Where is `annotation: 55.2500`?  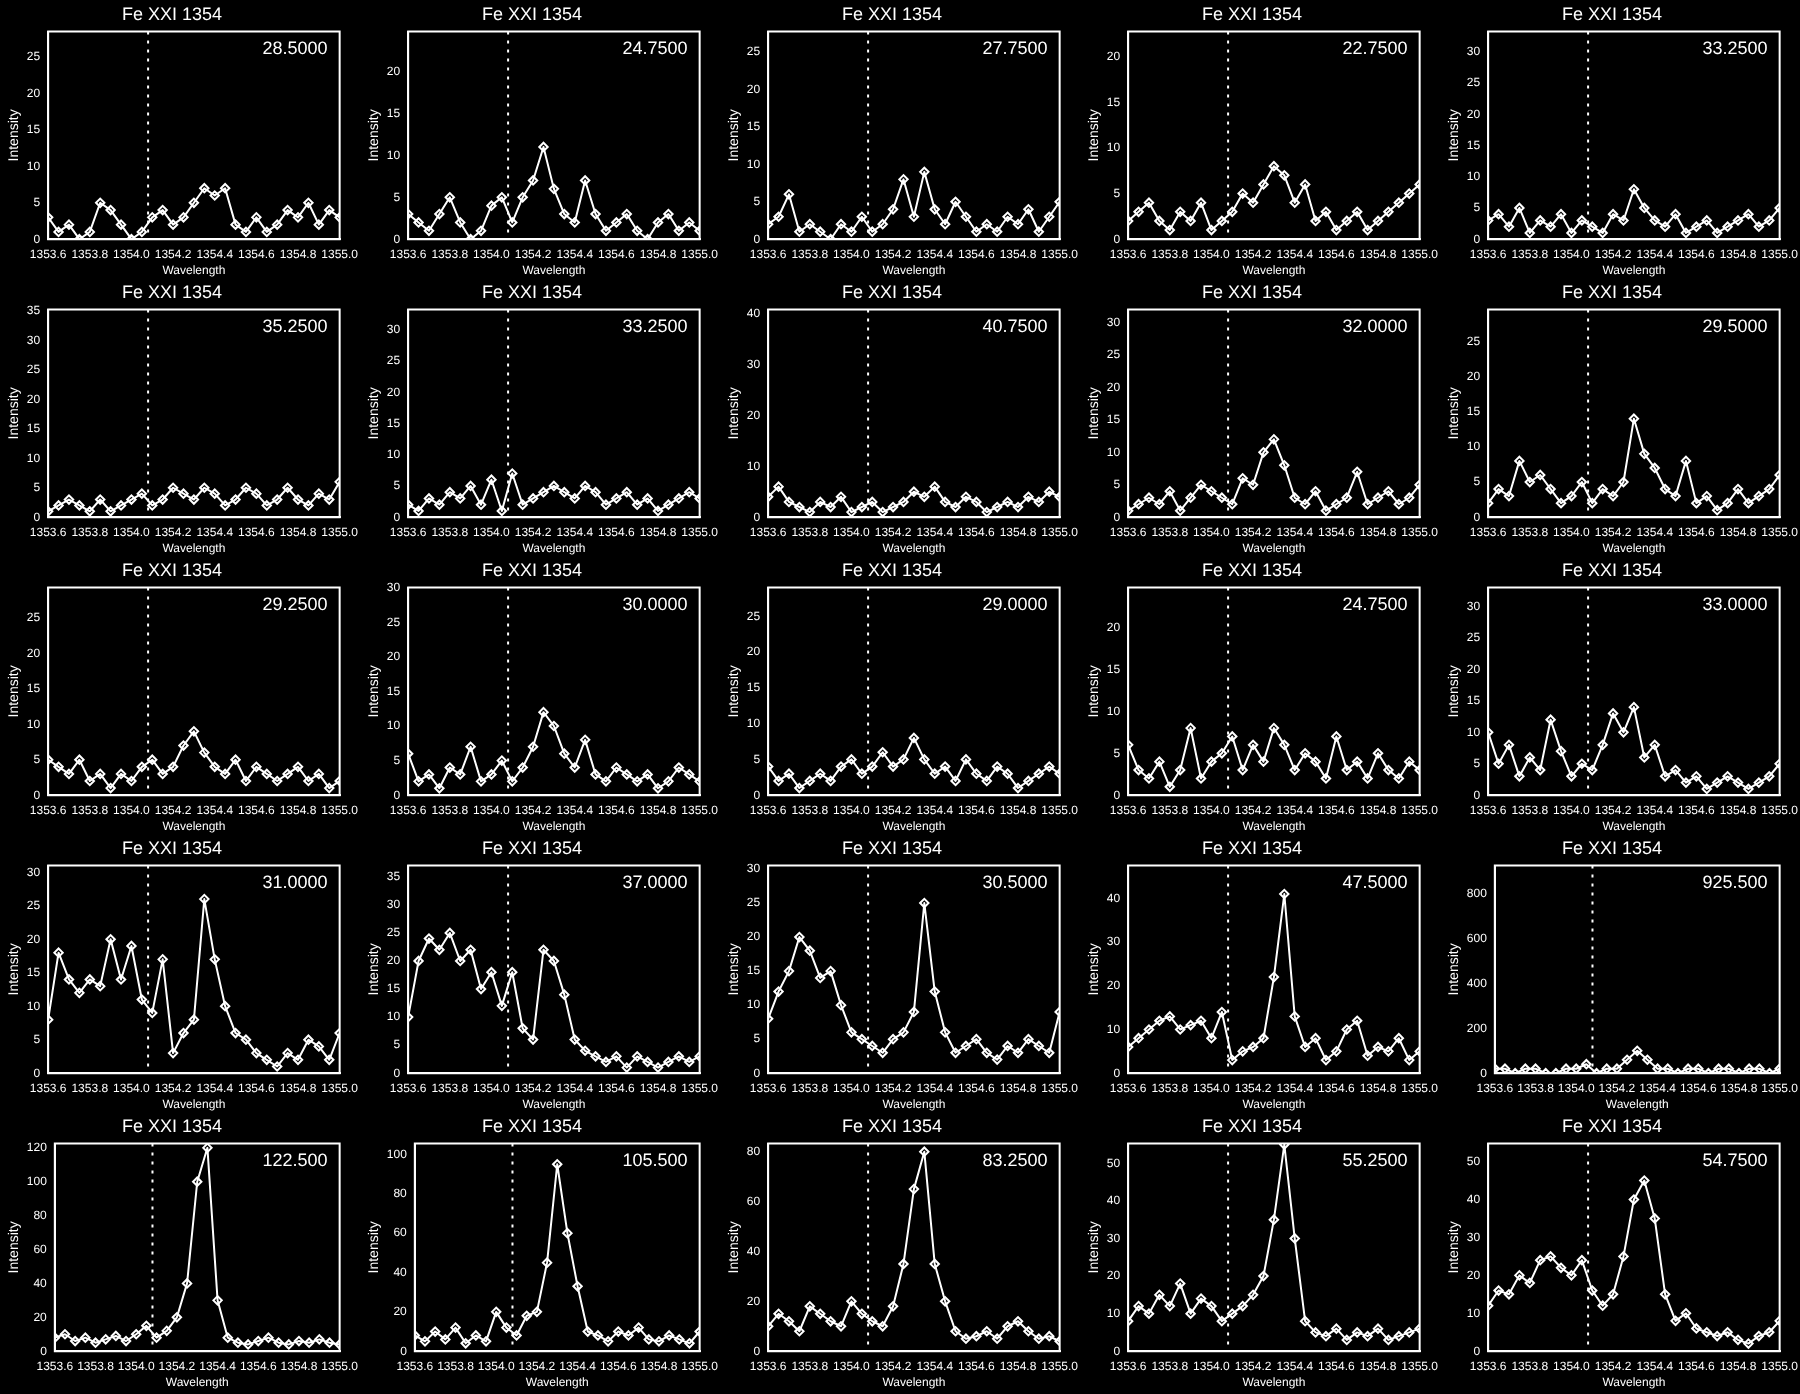
annotation: 55.2500 is located at coordinates (1375, 1159).